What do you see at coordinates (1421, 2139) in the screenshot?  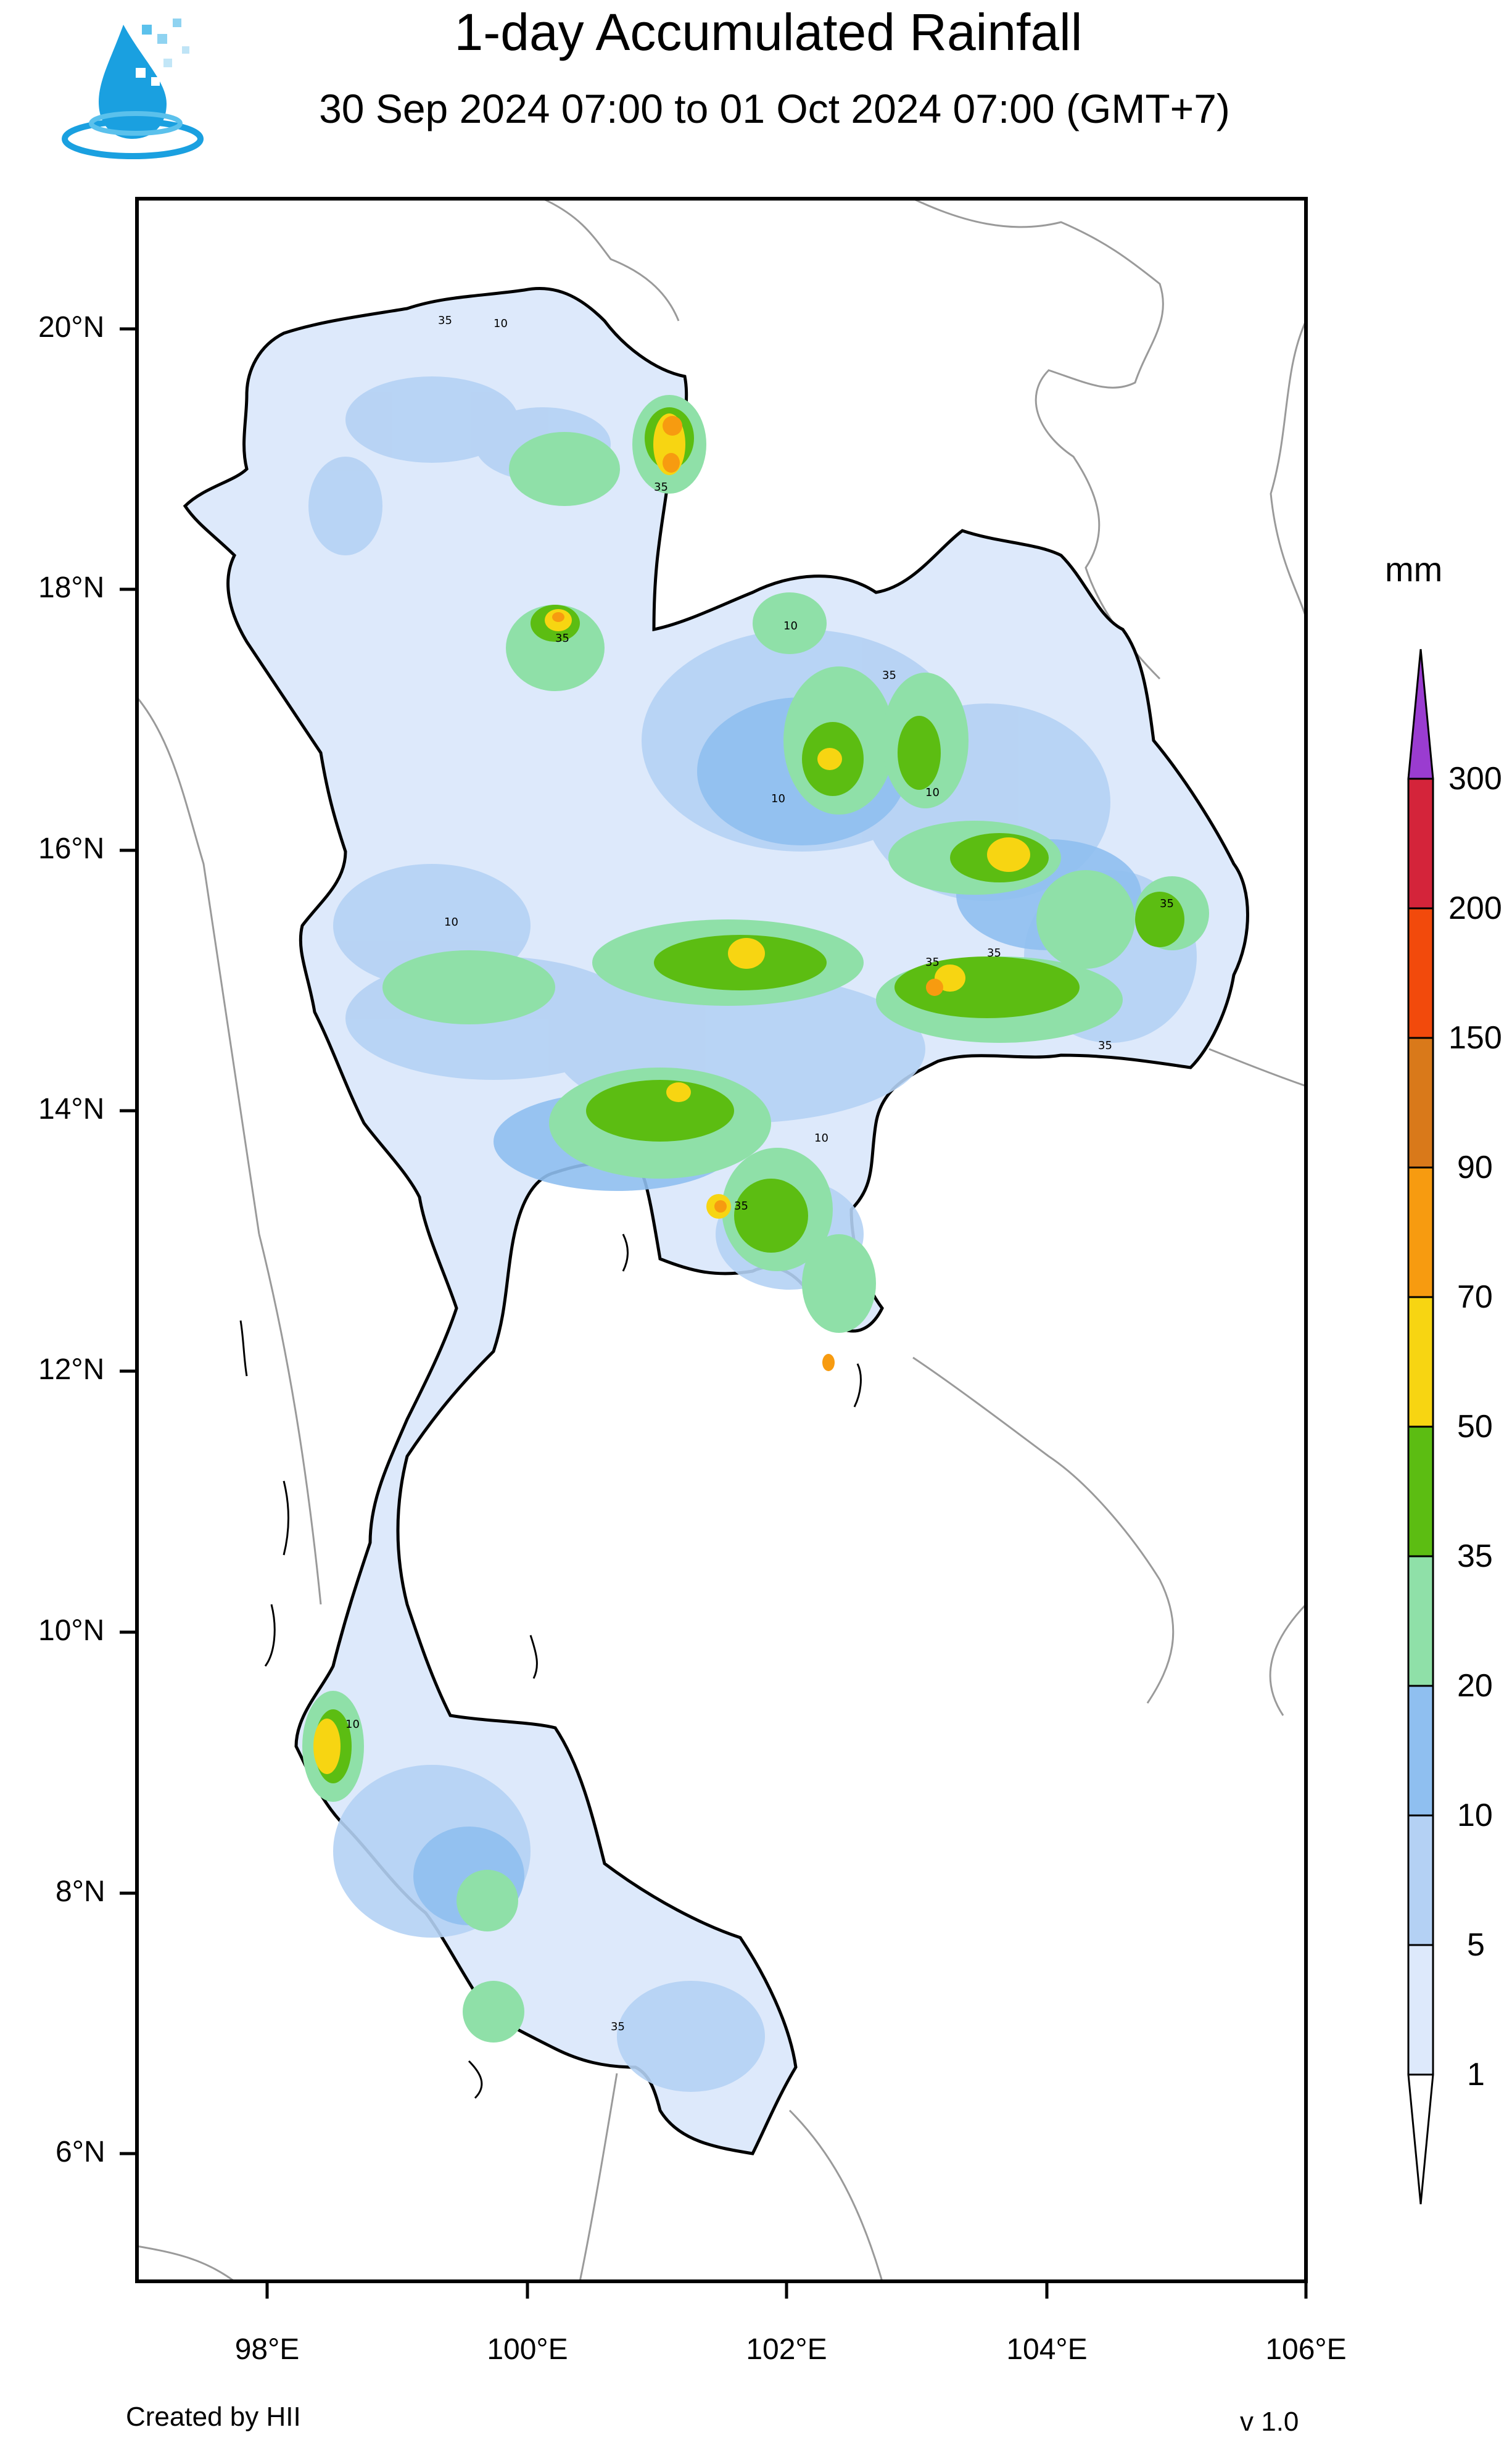 I see `colorbar-bottom-arrow` at bounding box center [1421, 2139].